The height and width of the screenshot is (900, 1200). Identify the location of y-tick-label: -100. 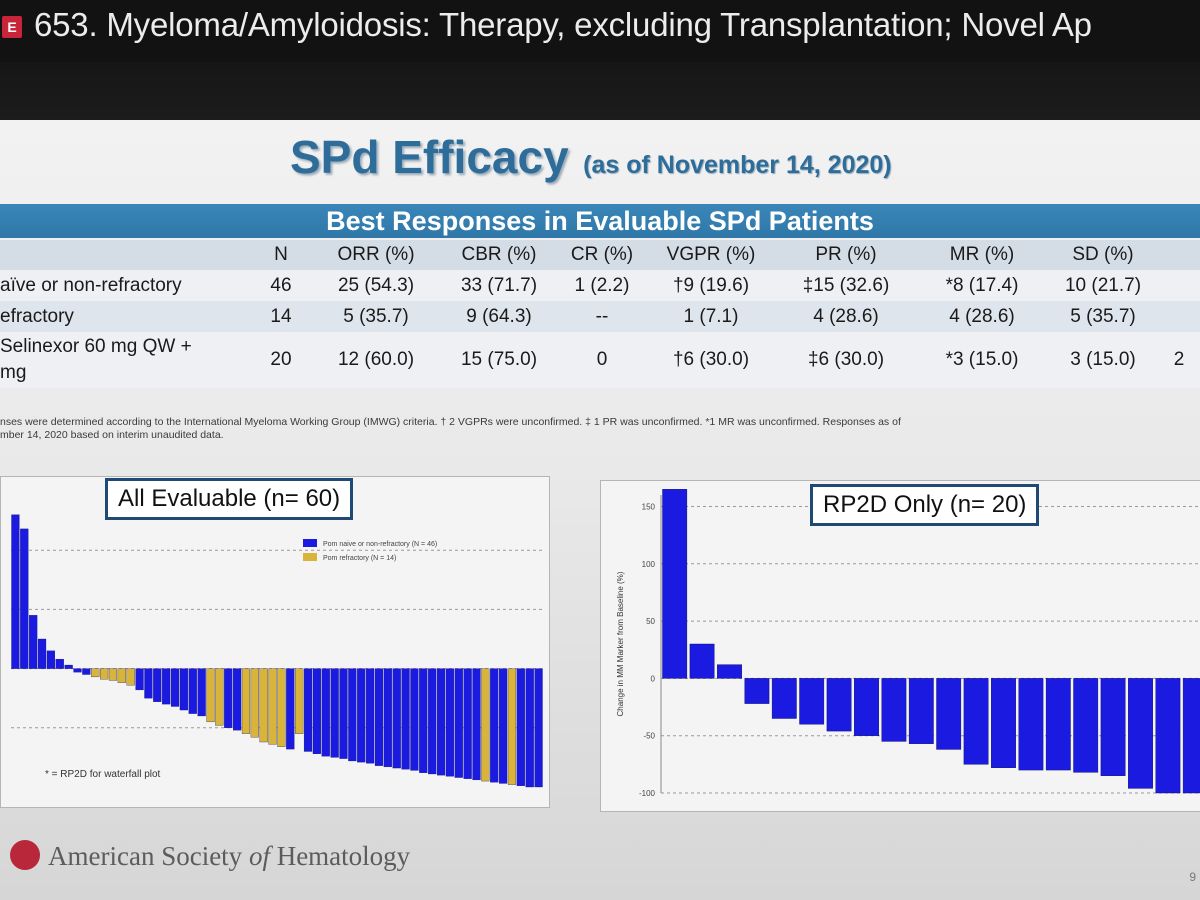
(647, 793).